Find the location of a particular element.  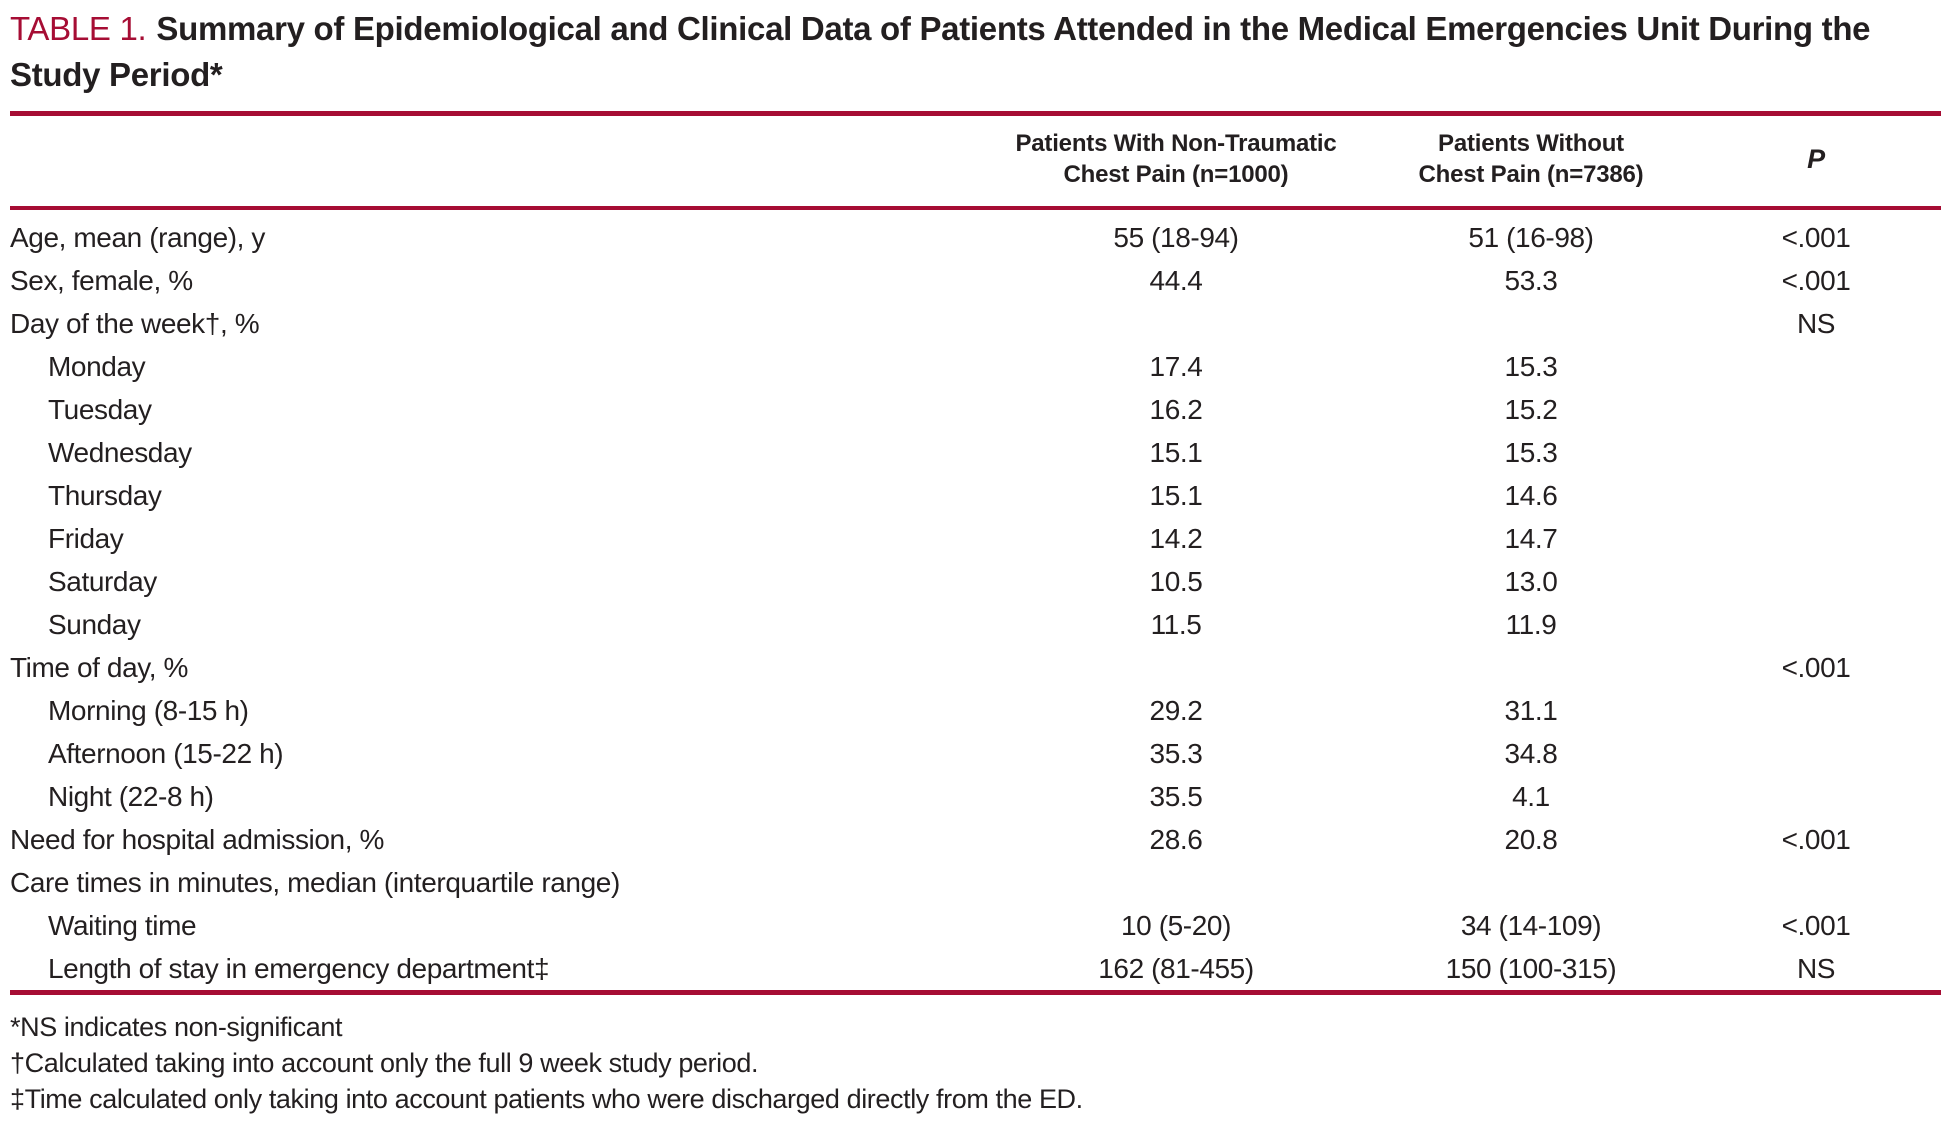

row-label: Sex, female, % is located at coordinates (101, 280).